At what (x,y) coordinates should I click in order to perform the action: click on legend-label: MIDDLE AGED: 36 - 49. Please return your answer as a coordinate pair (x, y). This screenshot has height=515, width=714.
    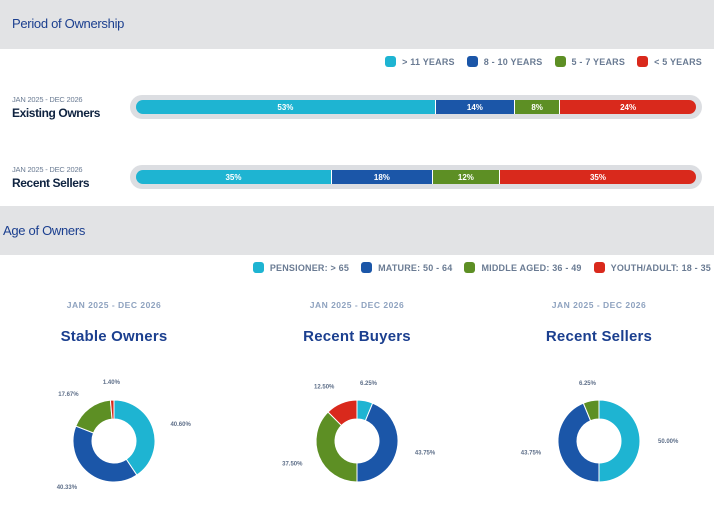
    Looking at the image, I should click on (531, 267).